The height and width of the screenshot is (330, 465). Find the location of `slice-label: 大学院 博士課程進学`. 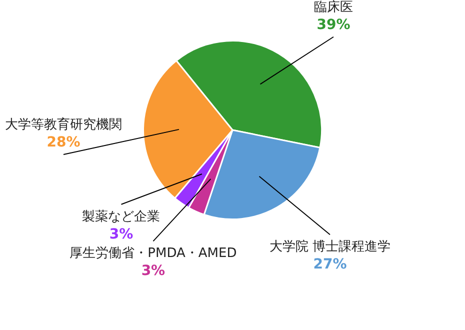

slice-label: 大学院 博士課程進学 is located at coordinates (330, 247).